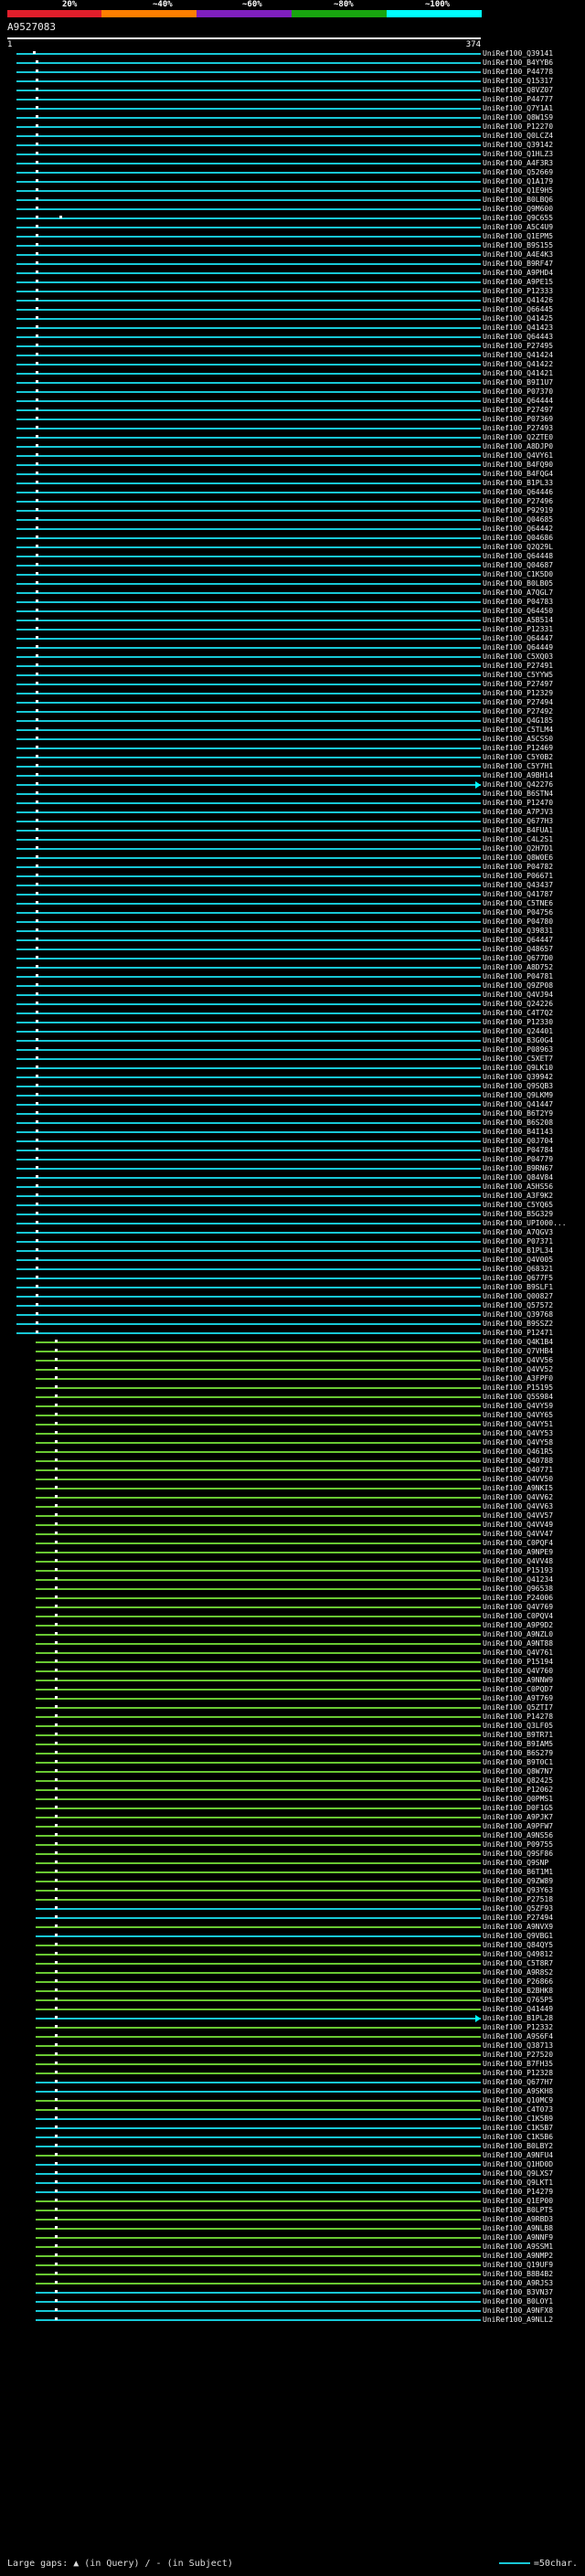  Describe the element at coordinates (518, 1424) in the screenshot. I see `hit-label: UniRef100_Q4VY51` at that location.